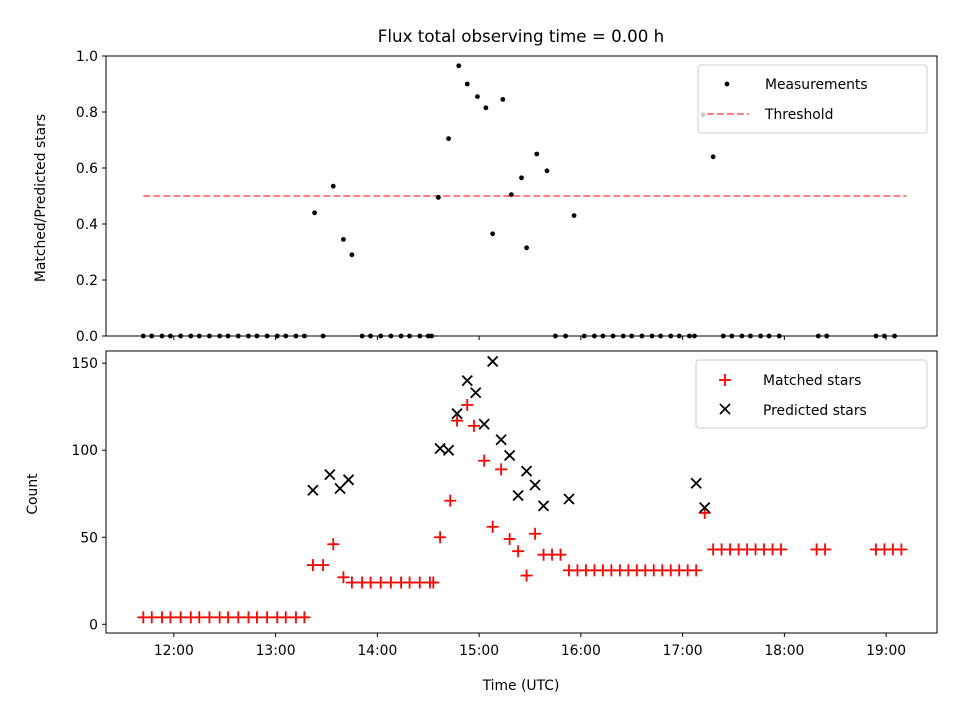  Describe the element at coordinates (87, 113) in the screenshot. I see `top-y-tick-label: 0.8` at that location.